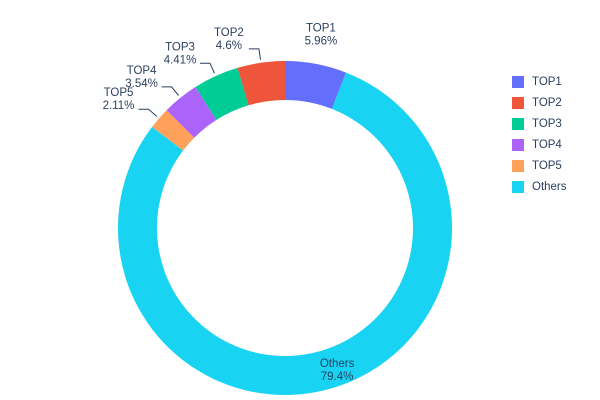 The image size is (600, 400). I want to click on legend-item-label: TOP4, so click(547, 145).